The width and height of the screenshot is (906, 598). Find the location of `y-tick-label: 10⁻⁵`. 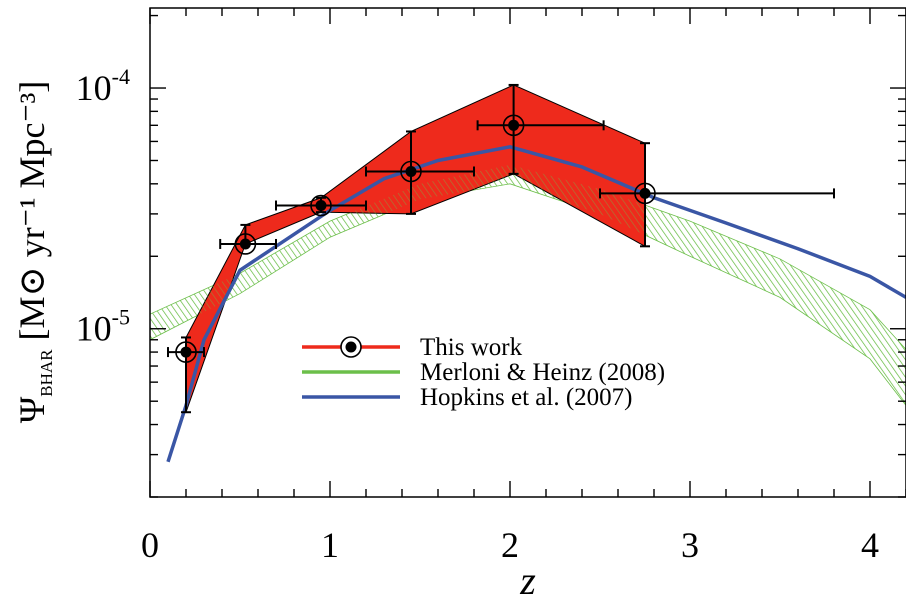

y-tick-label: 10⁻⁵ is located at coordinates (103, 327).